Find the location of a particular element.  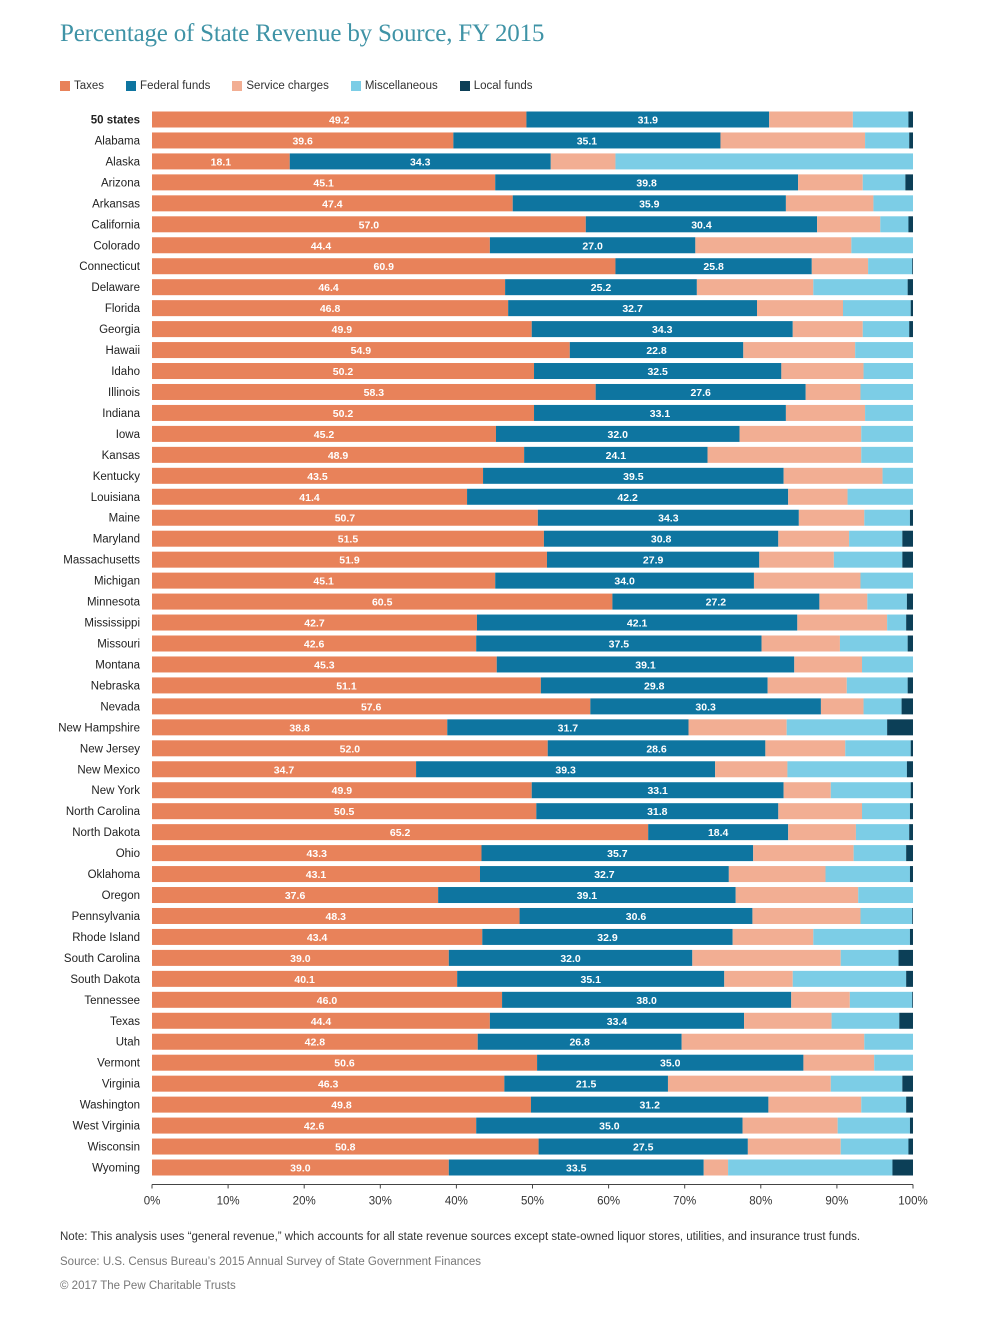

bar-row-new-york: New York 49.9 33.1 is located at coordinates (502, 790).